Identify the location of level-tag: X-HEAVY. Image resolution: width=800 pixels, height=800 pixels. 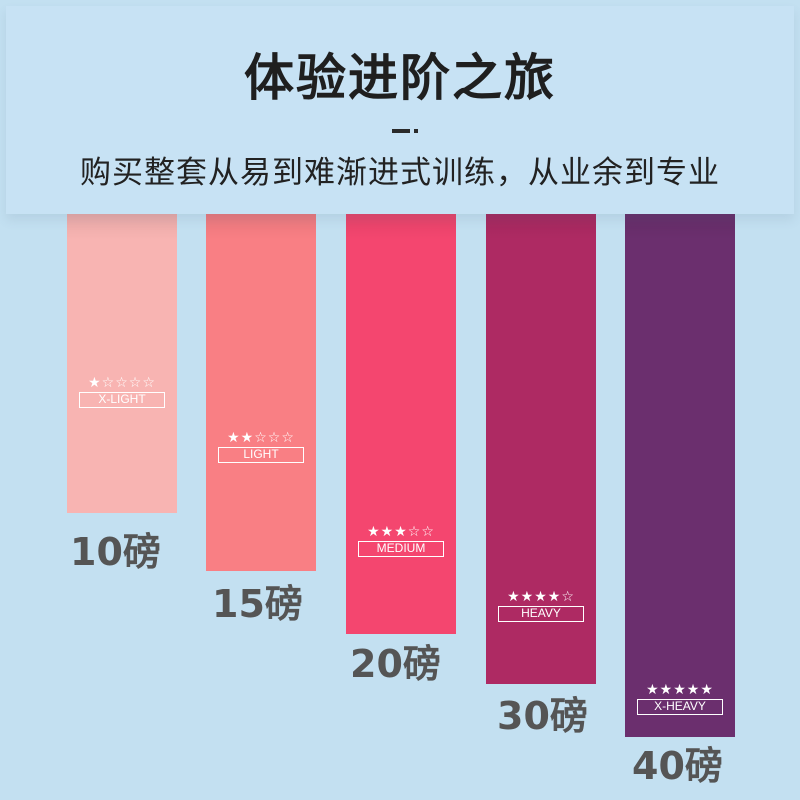
(680, 707).